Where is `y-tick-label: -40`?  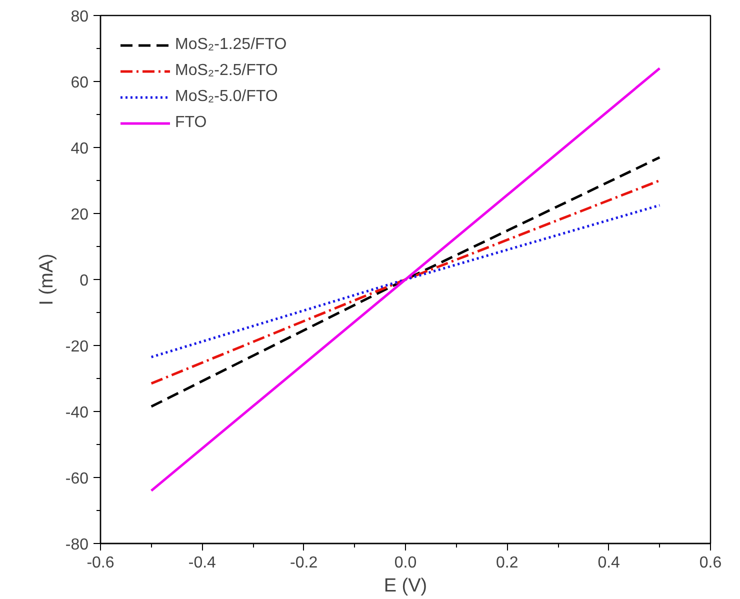
y-tick-label: -40 is located at coordinates (77, 413).